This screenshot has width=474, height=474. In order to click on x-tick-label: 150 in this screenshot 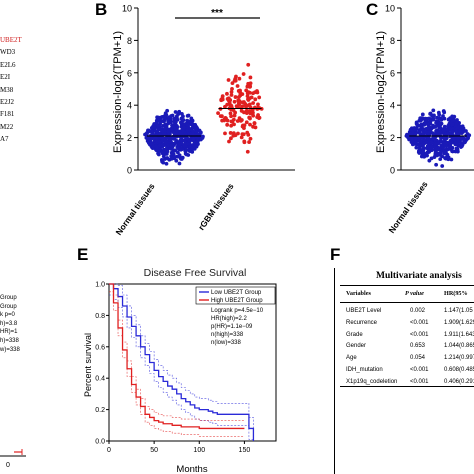, I will do `click(245, 450)`.